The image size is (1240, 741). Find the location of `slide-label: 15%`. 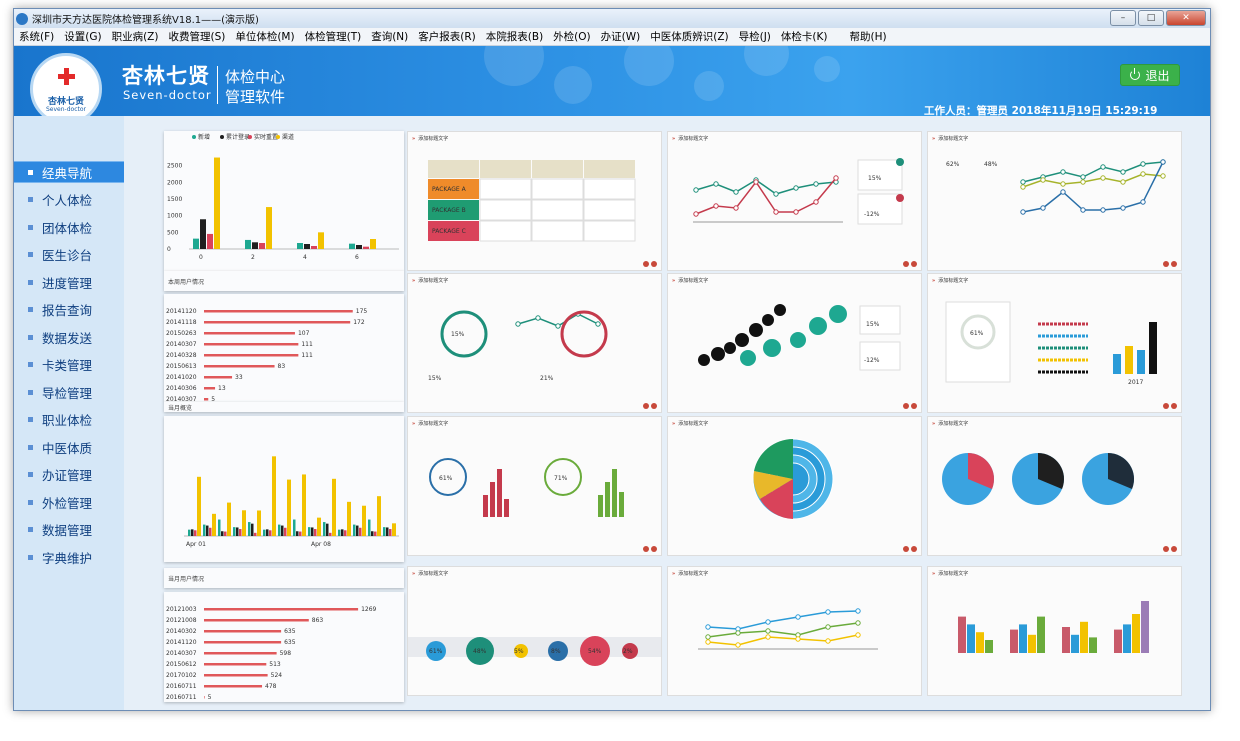

slide-label: 15% is located at coordinates (435, 378).